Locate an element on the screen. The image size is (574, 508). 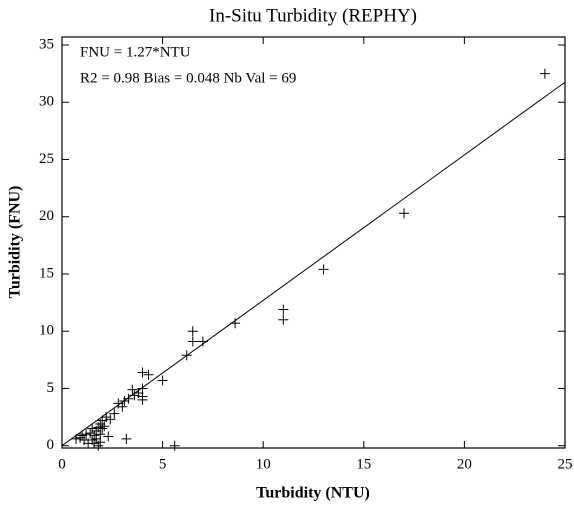
annotation: FNU = 1.27*NTU is located at coordinates (135, 52).